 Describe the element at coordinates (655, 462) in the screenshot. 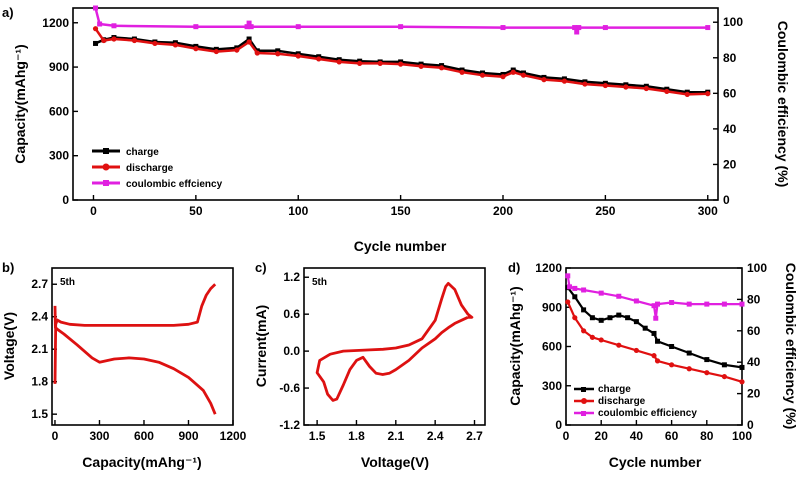

I see `x-axis-label-d: Cycle number` at that location.